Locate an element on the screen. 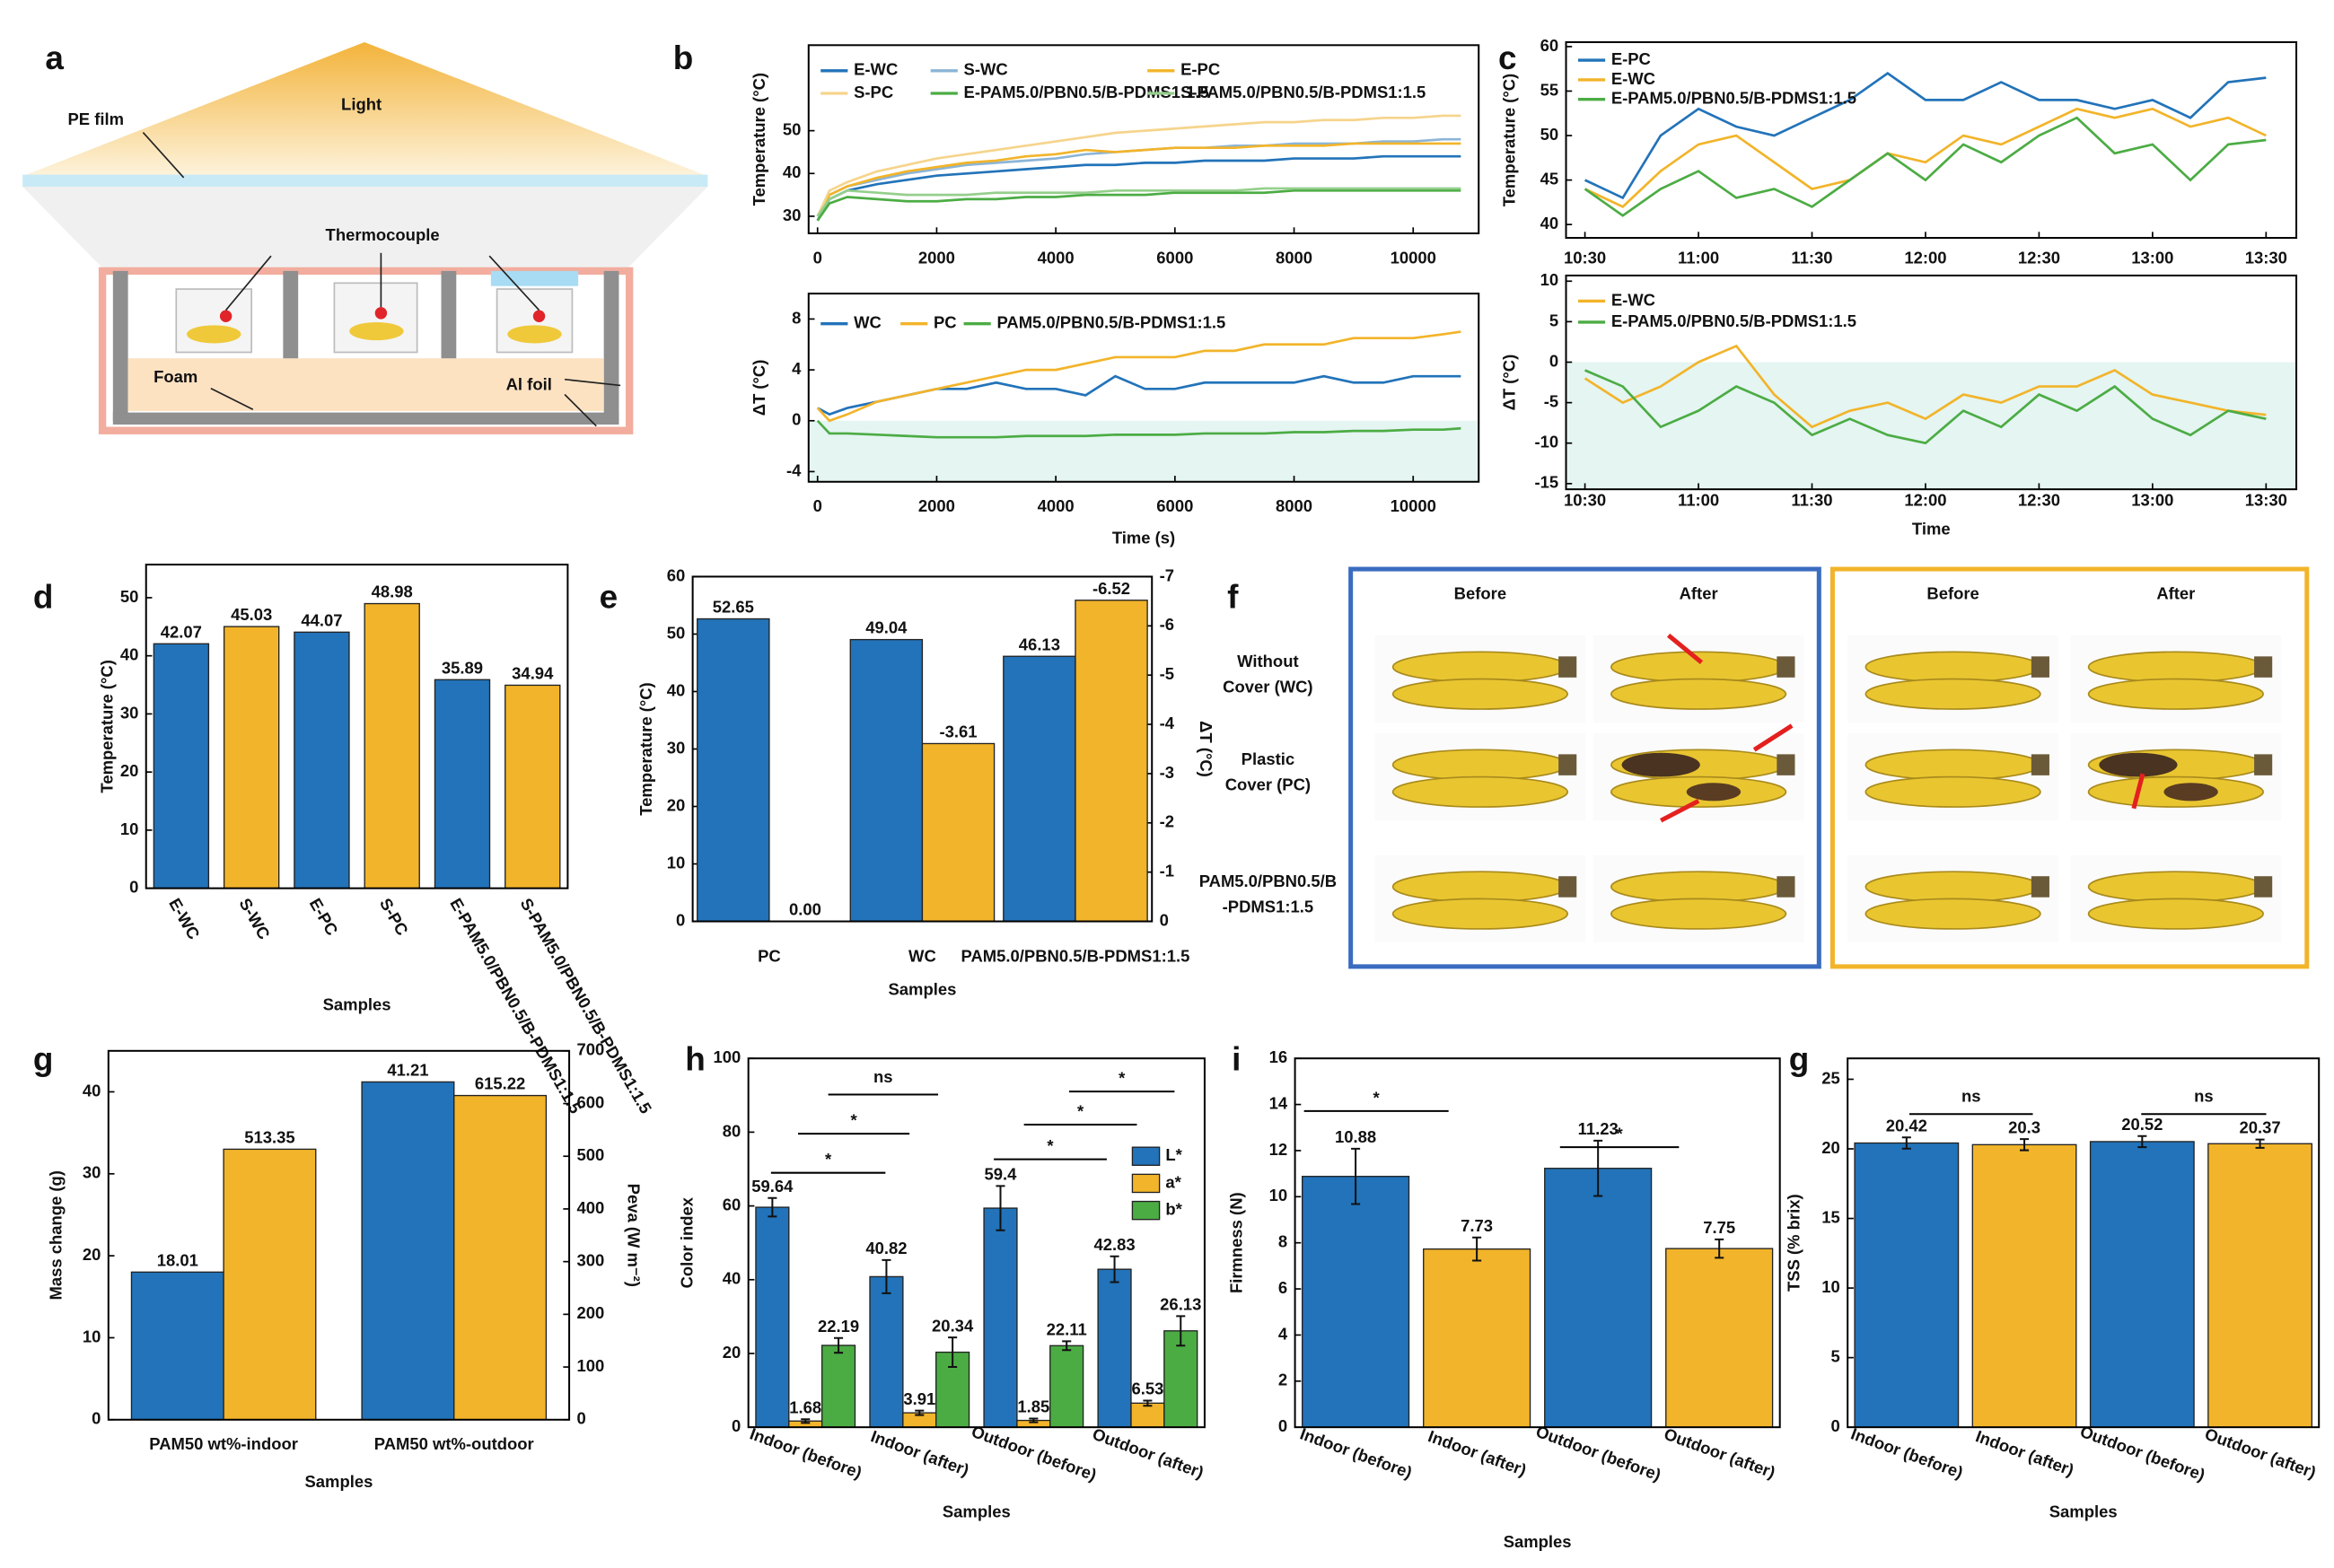 The width and height of the screenshot is (2334, 1568). value-label: 10.88 is located at coordinates (1355, 1137).